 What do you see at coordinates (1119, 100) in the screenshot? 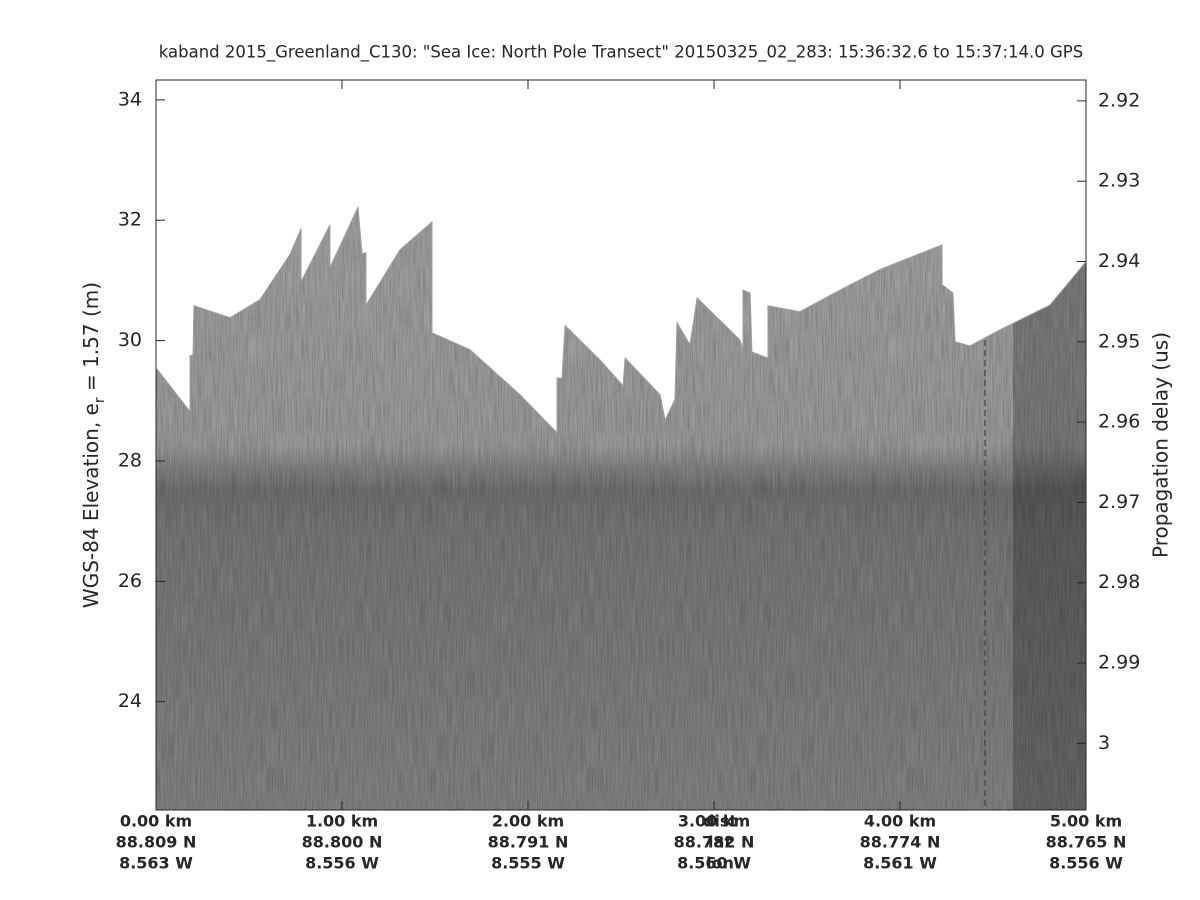
I see `y2-tick-label: 2.92` at bounding box center [1119, 100].